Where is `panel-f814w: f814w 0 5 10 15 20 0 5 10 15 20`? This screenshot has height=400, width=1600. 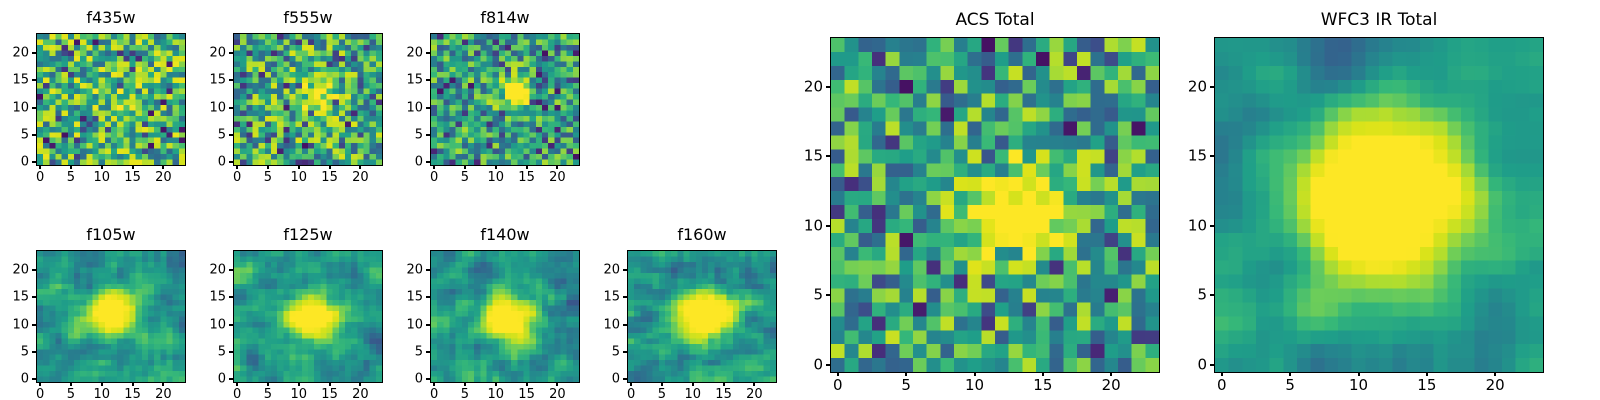 panel-f814w: f814w 0 5 10 15 20 0 5 10 15 20 is located at coordinates (493, 96).